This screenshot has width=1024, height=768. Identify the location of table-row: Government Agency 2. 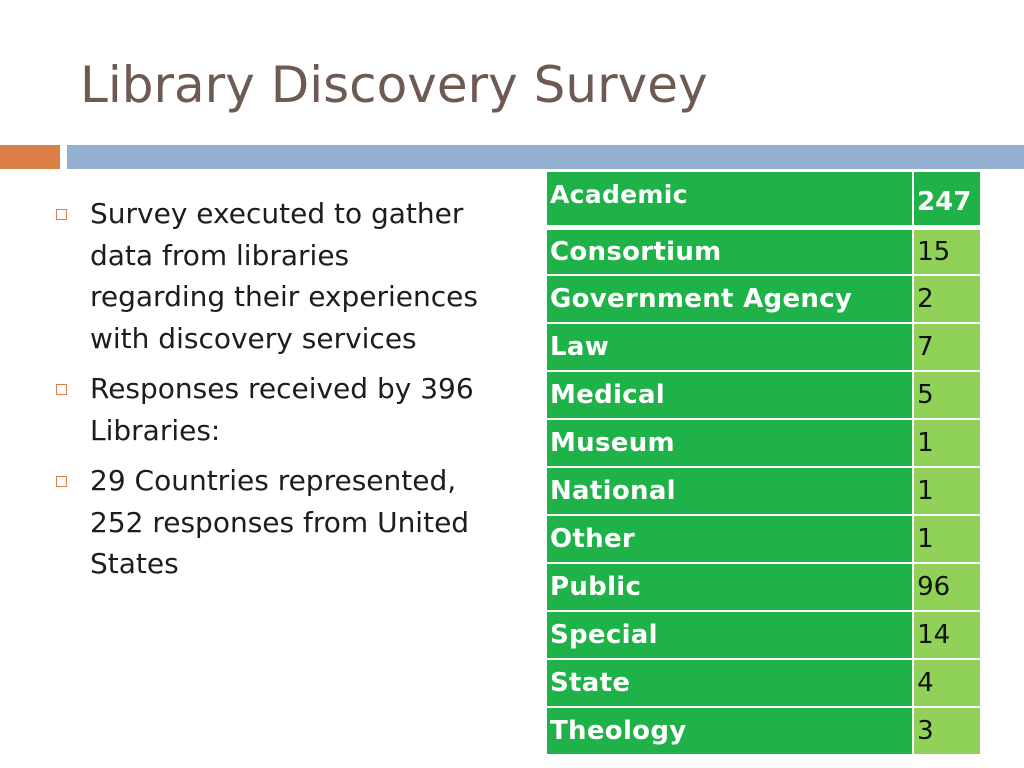
(763, 299).